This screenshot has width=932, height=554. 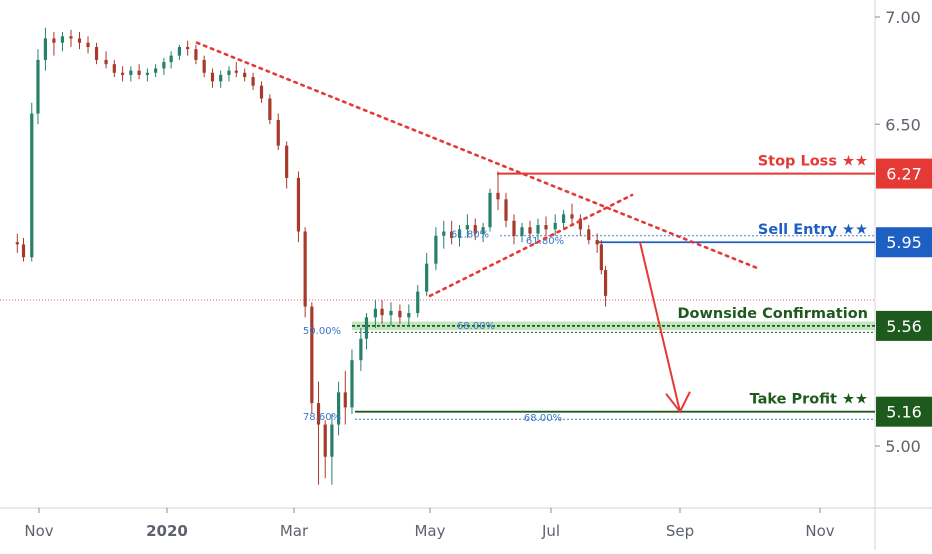 I want to click on x-tick-label: Nov, so click(x=38, y=531).